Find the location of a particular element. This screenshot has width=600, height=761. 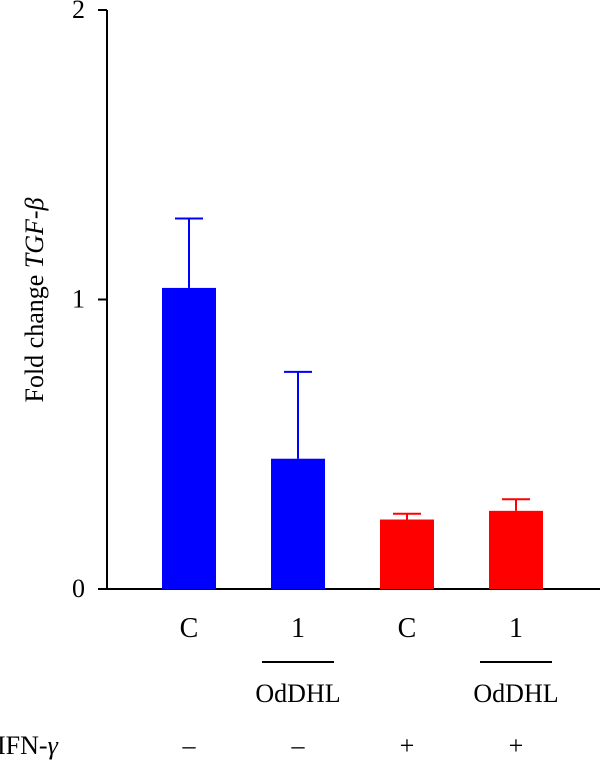

treatment-values: – – + + is located at coordinates (353, 745).